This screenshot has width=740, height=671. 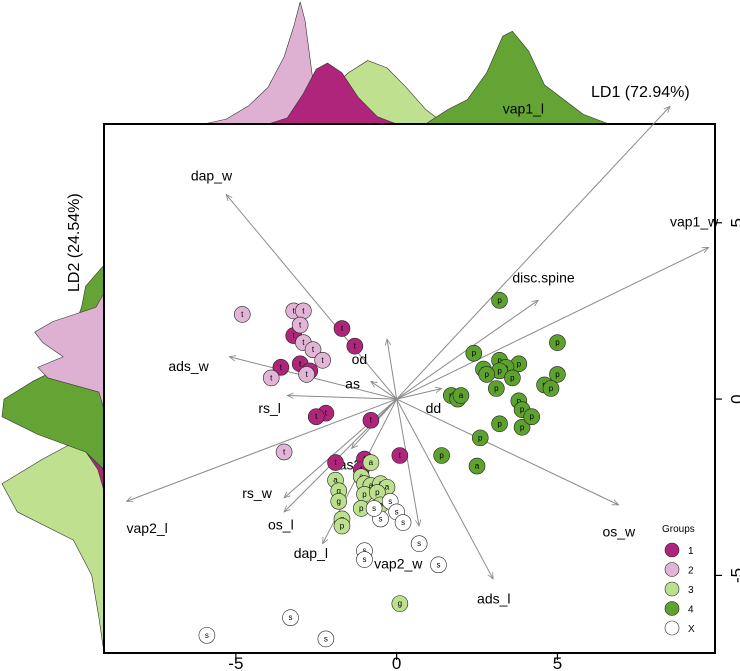 What do you see at coordinates (74, 242) in the screenshot?
I see `y-axis-title: LD2 (24.54%)` at bounding box center [74, 242].